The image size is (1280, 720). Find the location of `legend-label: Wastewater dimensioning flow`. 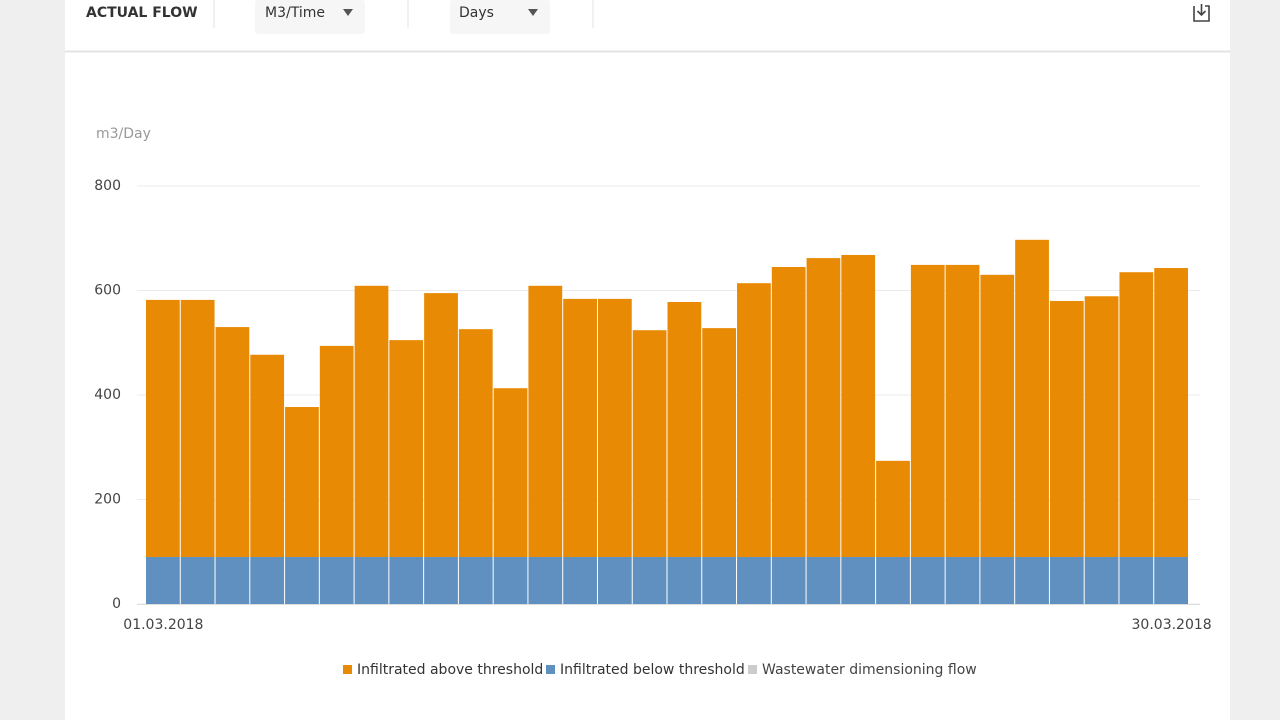

legend-label: Wastewater dimensioning flow is located at coordinates (869, 670).